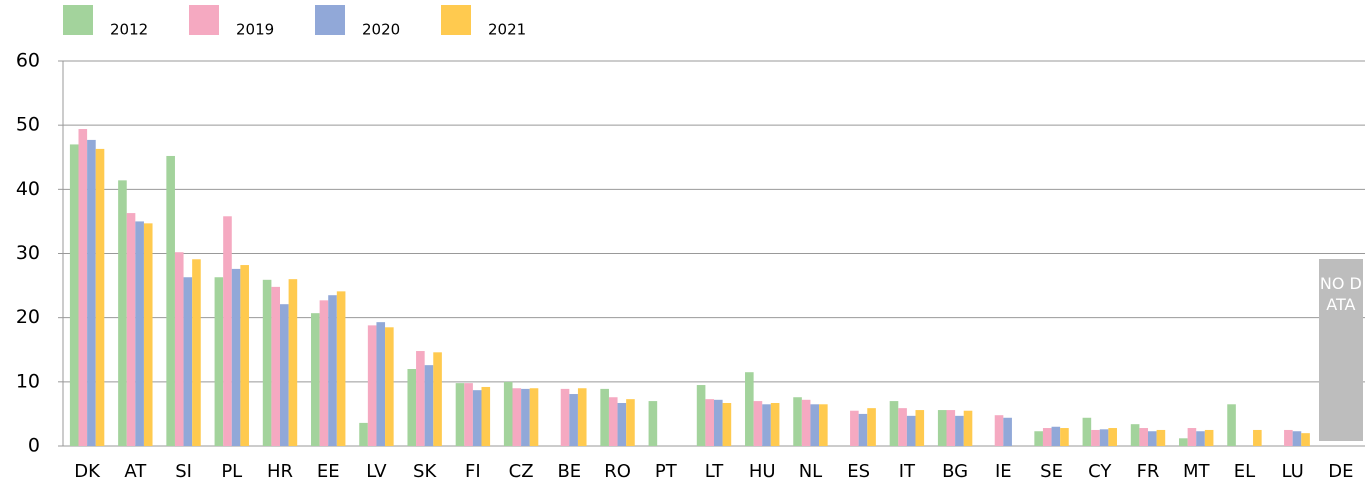  I want to click on x-tick-label: MT, so click(1197, 471).